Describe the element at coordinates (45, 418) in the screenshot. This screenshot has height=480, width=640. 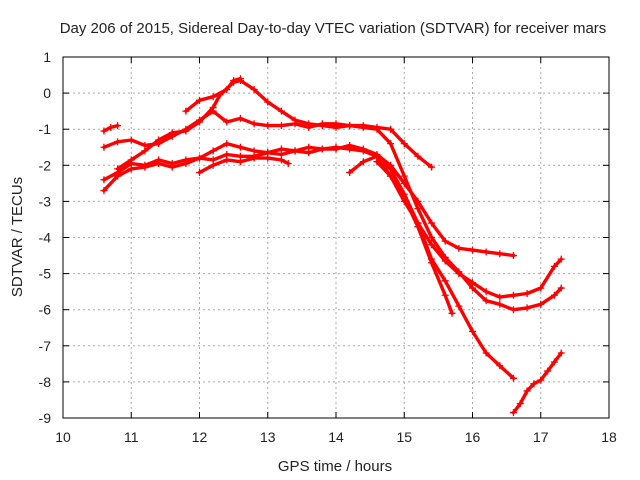
I see `y-tick-label: -9` at that location.